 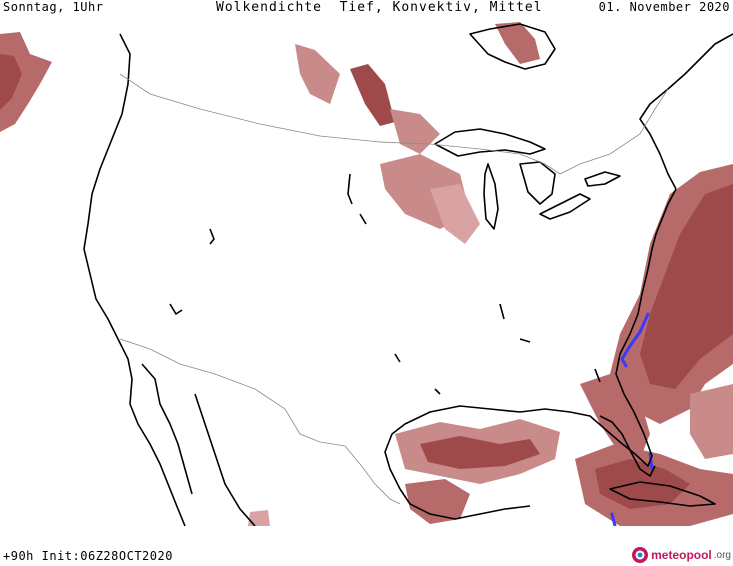 I want to click on cloud-patch-hudson, so click(x=517, y=43).